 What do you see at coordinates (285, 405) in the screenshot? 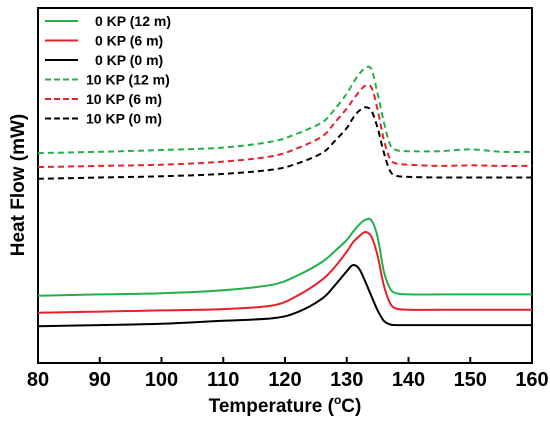
I see `x-axis-title: Temperature (oC)` at bounding box center [285, 405].